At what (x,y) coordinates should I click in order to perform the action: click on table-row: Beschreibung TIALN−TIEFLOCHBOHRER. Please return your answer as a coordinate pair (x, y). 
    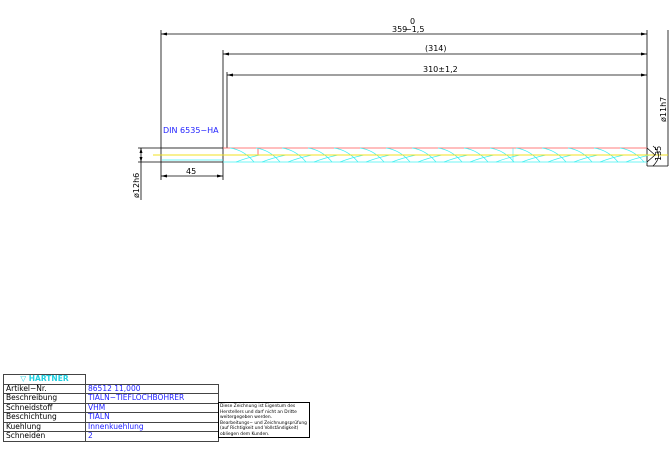
    Looking at the image, I should click on (111, 398).